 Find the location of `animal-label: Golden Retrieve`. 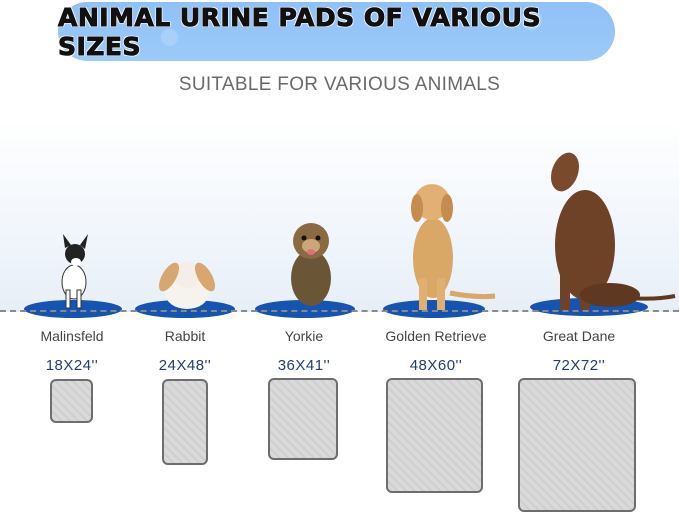

animal-label: Golden Retrieve is located at coordinates (436, 336).